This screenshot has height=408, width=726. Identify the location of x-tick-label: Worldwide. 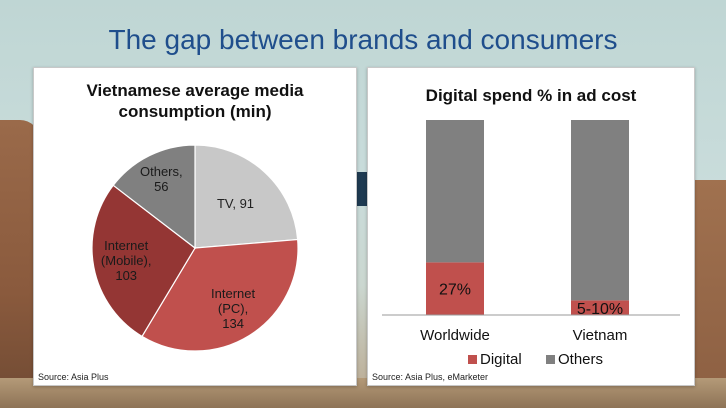
(455, 335).